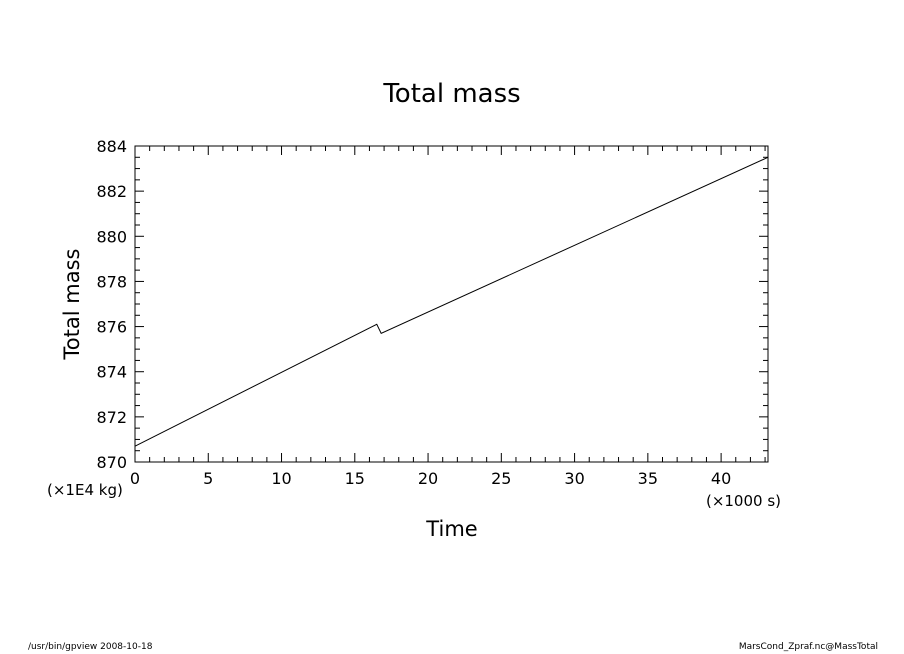 The height and width of the screenshot is (654, 904). What do you see at coordinates (808, 647) in the screenshot?
I see `footer-right-text: MarsCond_Zpraf.nc@MassTotal` at bounding box center [808, 647].